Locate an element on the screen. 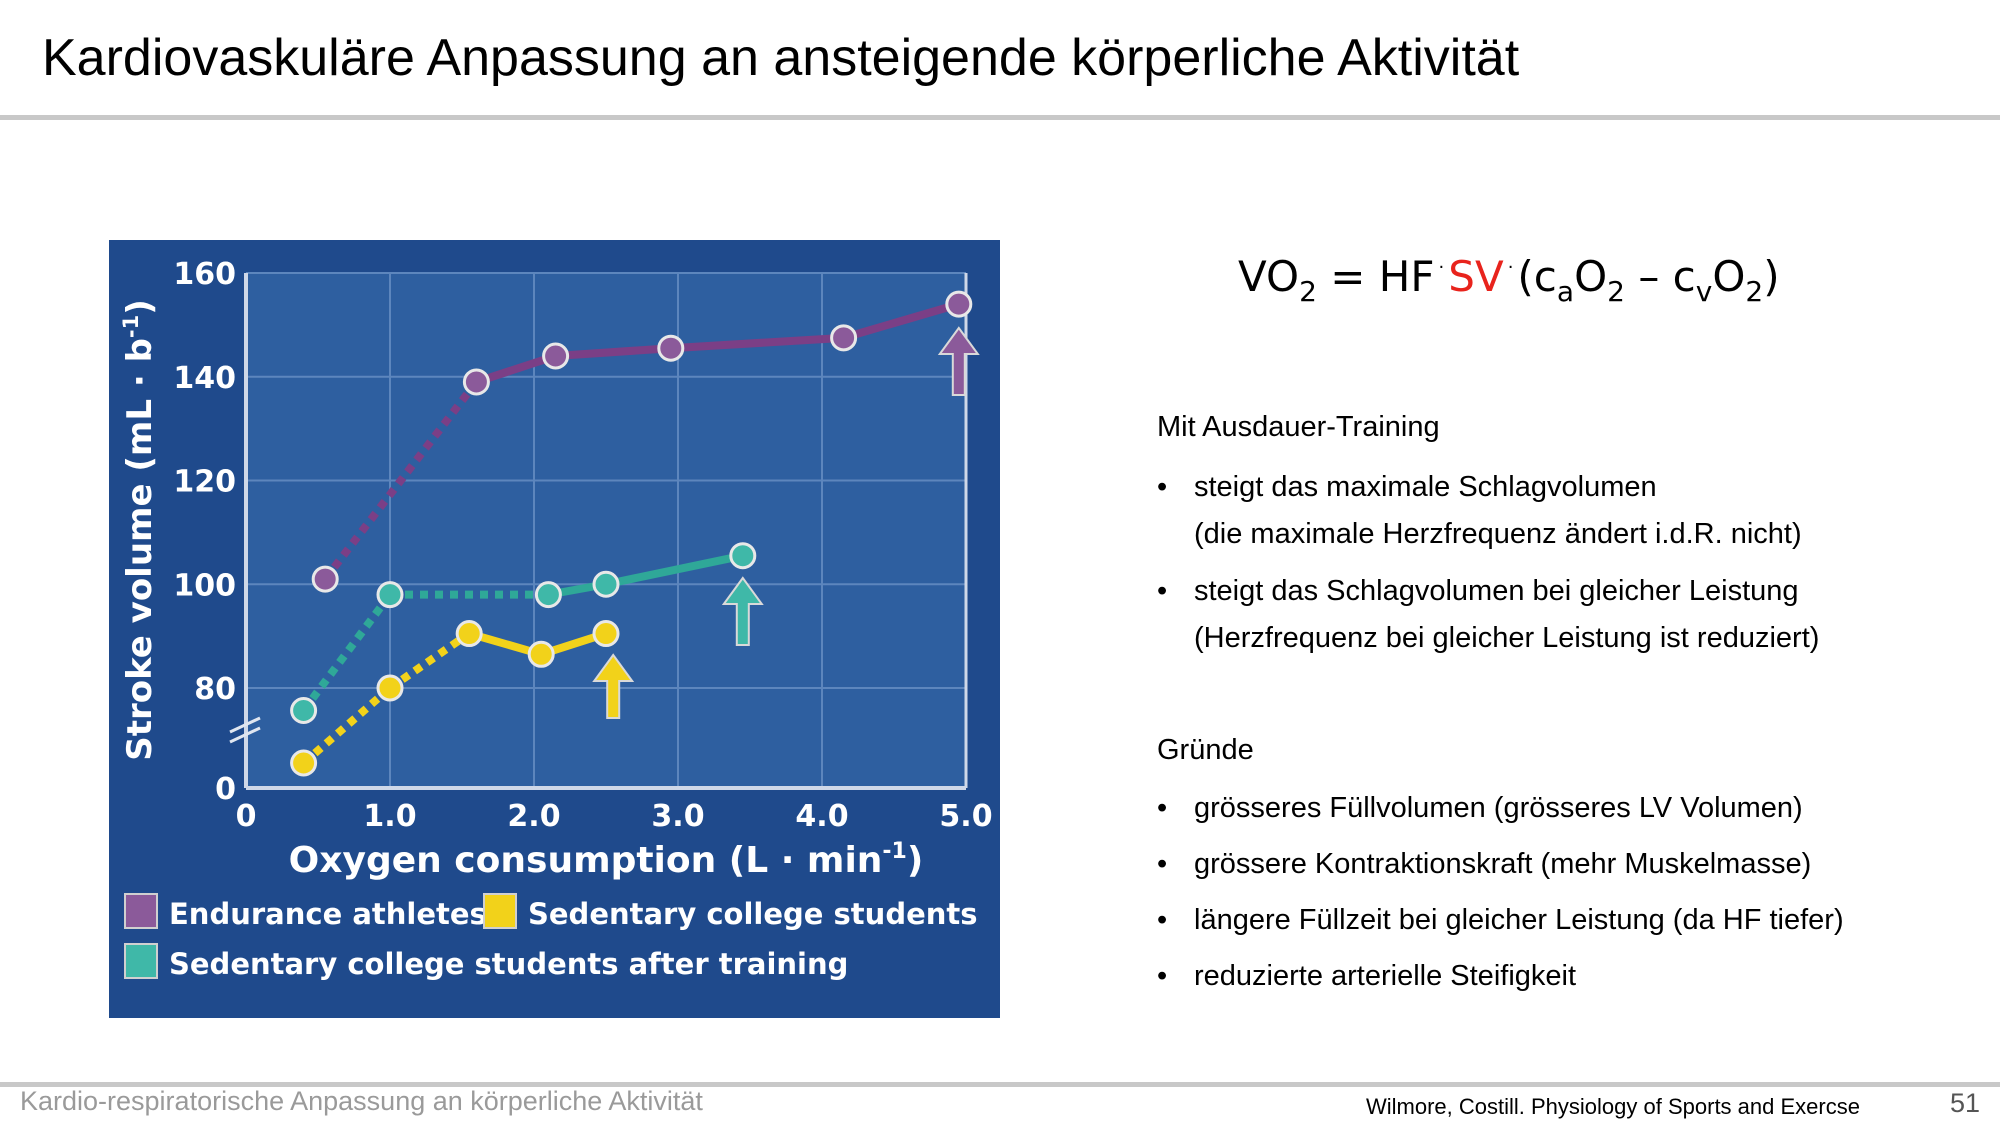 The image size is (2000, 1125). x-tick-label: 2.0 is located at coordinates (533, 816).